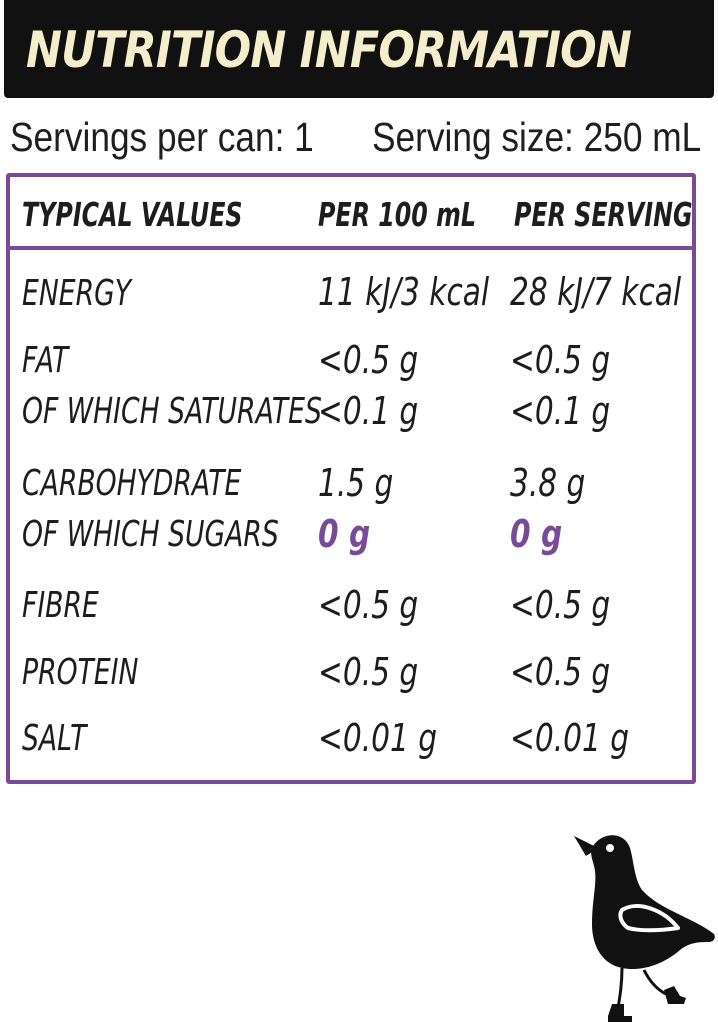 The height and width of the screenshot is (1024, 718). Describe the element at coordinates (397, 214) in the screenshot. I see `header-per-100ml: PER 100 mL` at that location.